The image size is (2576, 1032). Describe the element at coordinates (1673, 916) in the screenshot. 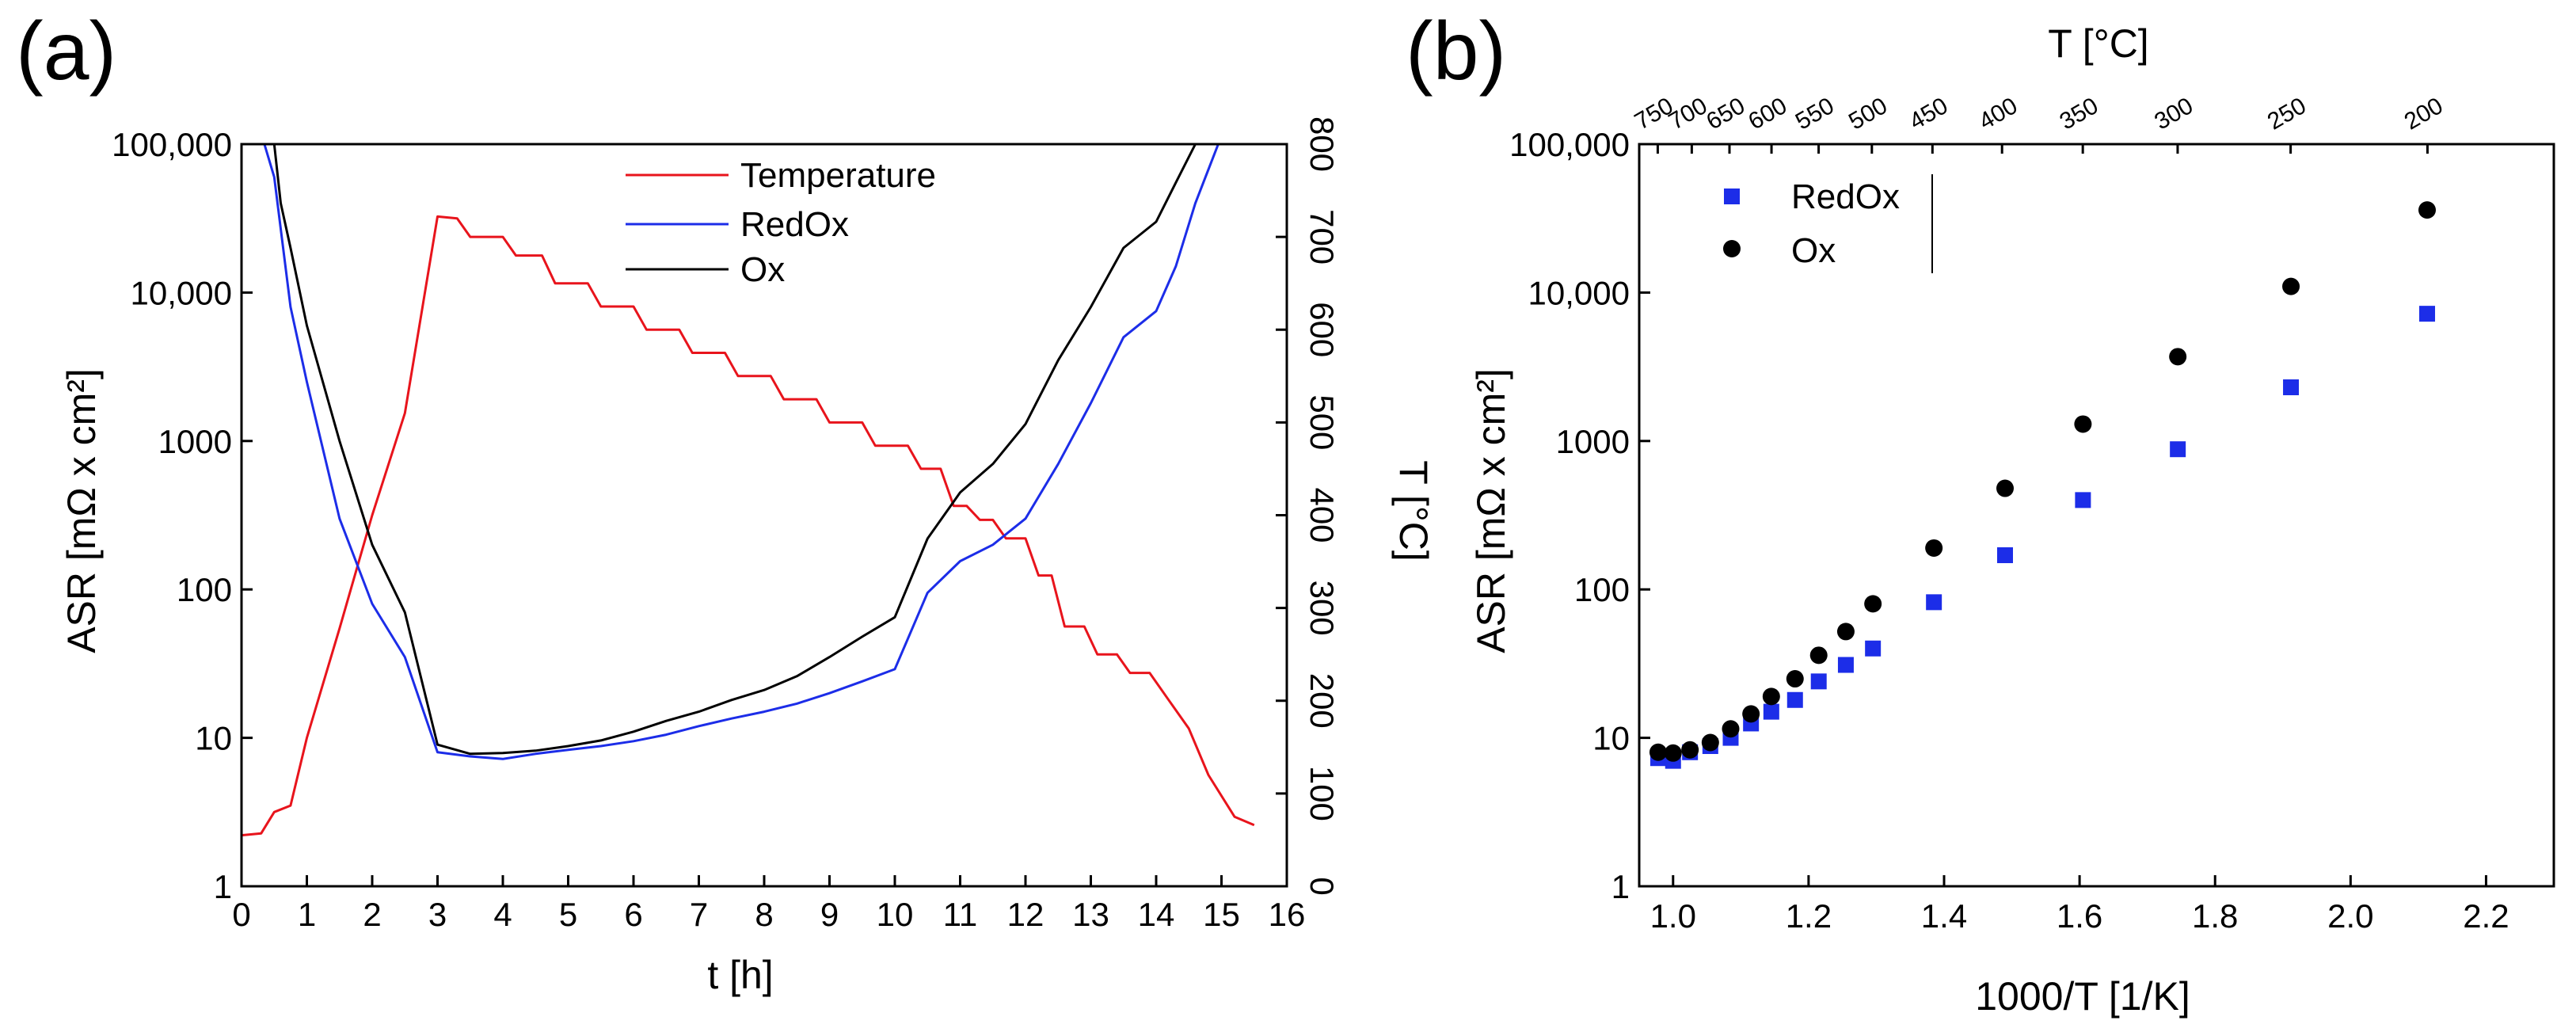

I see `x-tick-label: 1.0` at that location.